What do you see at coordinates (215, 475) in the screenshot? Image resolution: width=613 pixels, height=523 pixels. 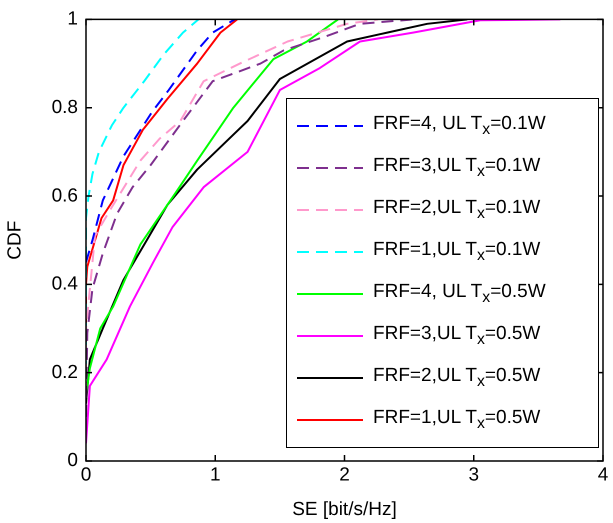 I see `x-tick-label: 1` at bounding box center [215, 475].